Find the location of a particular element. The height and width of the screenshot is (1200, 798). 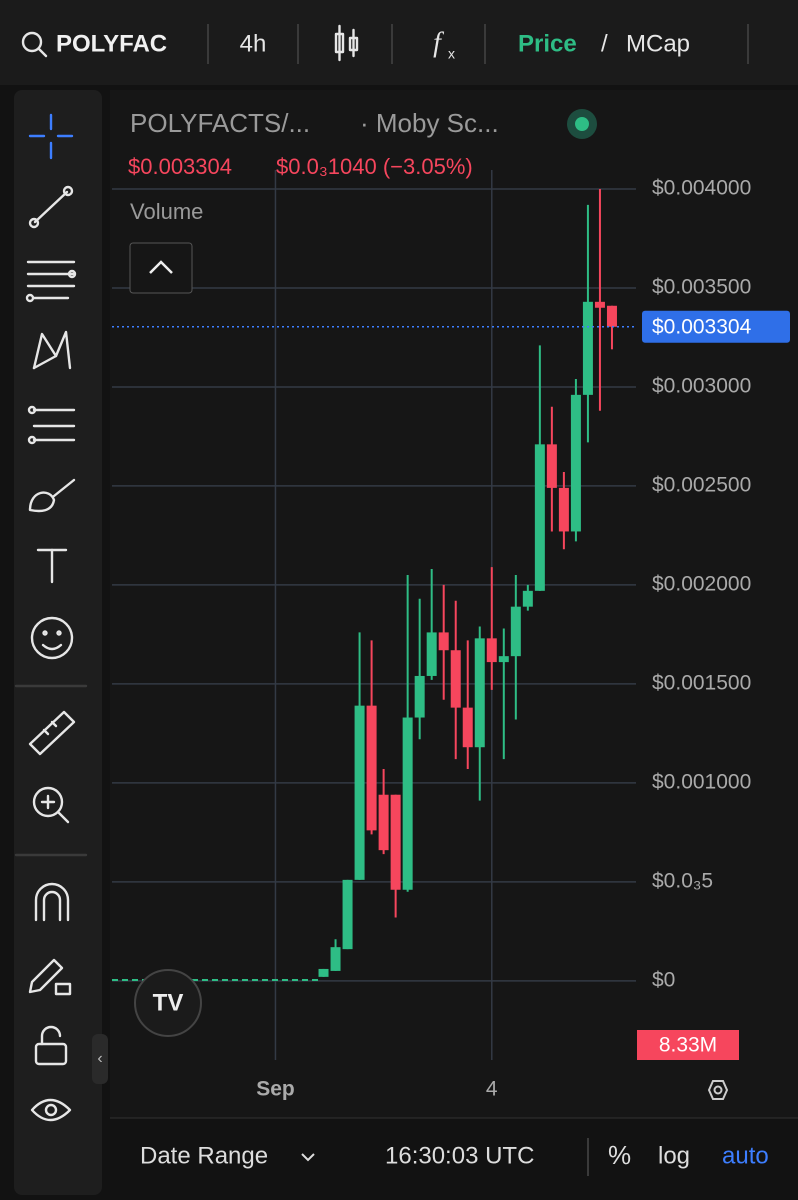

last-price-label: $0.003304 is located at coordinates (702, 326).